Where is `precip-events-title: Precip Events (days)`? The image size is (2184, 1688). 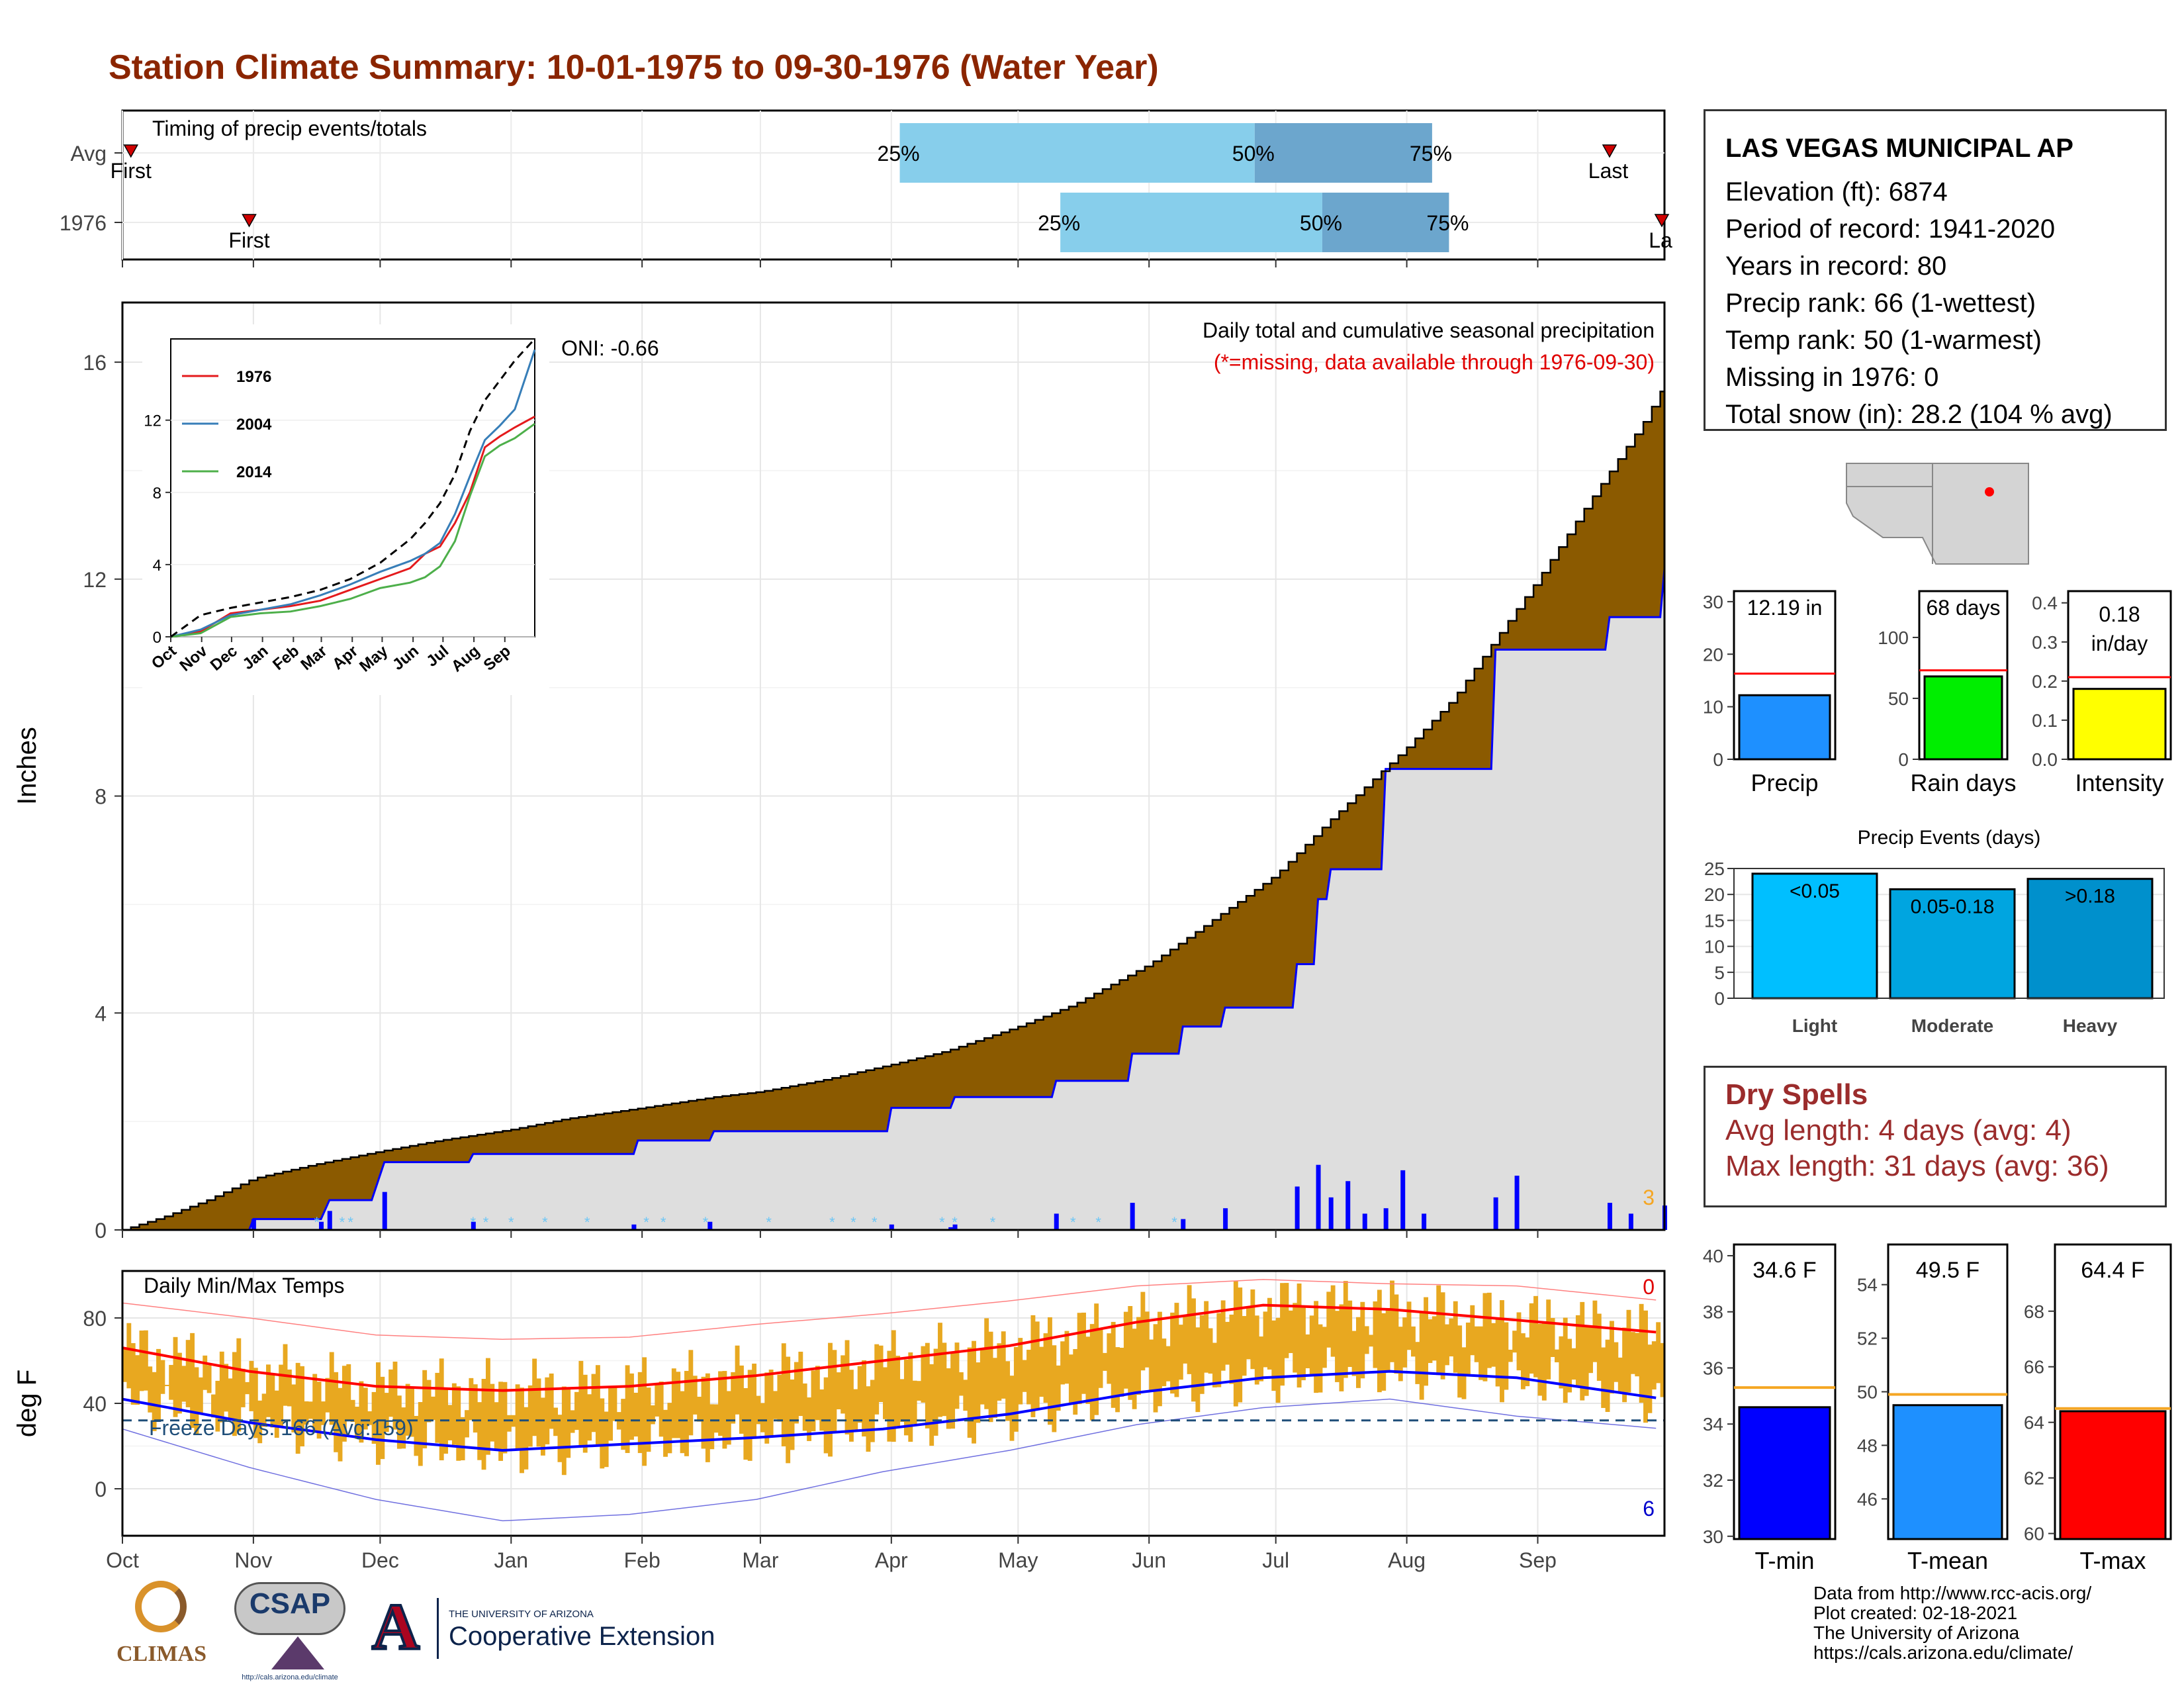
precip-events-title: Precip Events (days) is located at coordinates (1949, 838).